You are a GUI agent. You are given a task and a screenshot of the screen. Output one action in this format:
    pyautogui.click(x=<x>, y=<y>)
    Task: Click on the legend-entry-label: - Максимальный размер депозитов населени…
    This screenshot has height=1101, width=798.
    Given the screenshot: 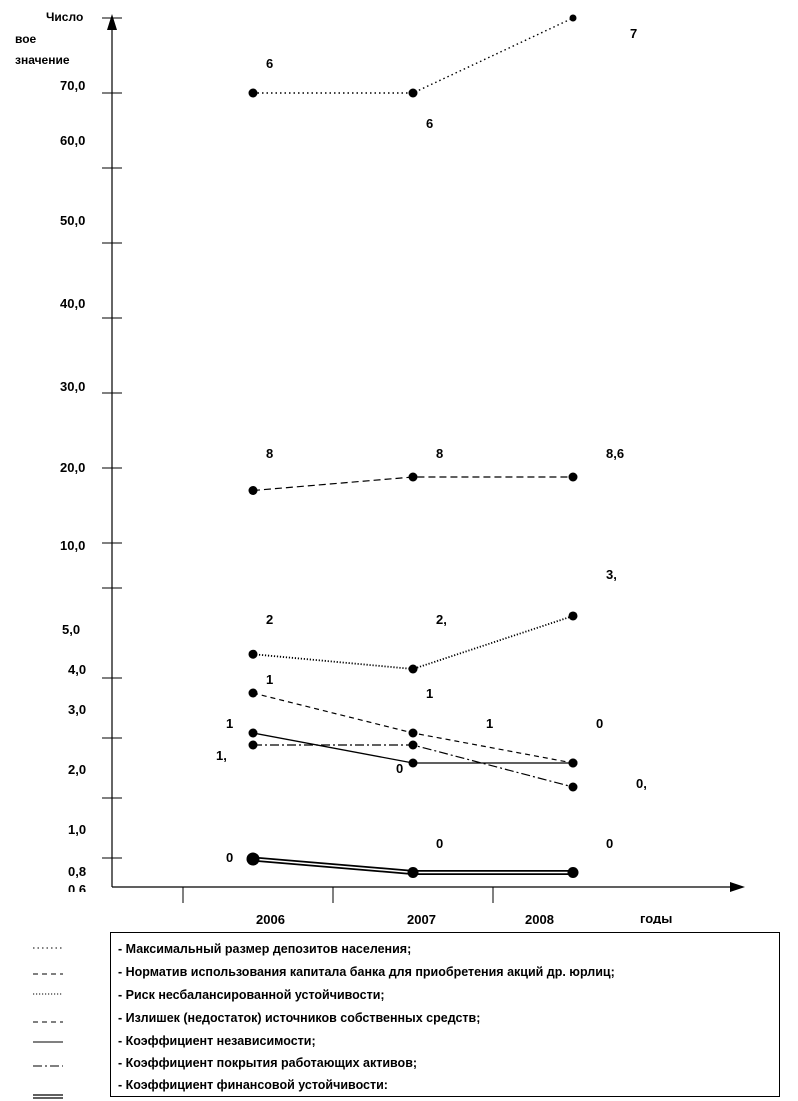 What is the action you would take?
    pyautogui.click(x=265, y=949)
    